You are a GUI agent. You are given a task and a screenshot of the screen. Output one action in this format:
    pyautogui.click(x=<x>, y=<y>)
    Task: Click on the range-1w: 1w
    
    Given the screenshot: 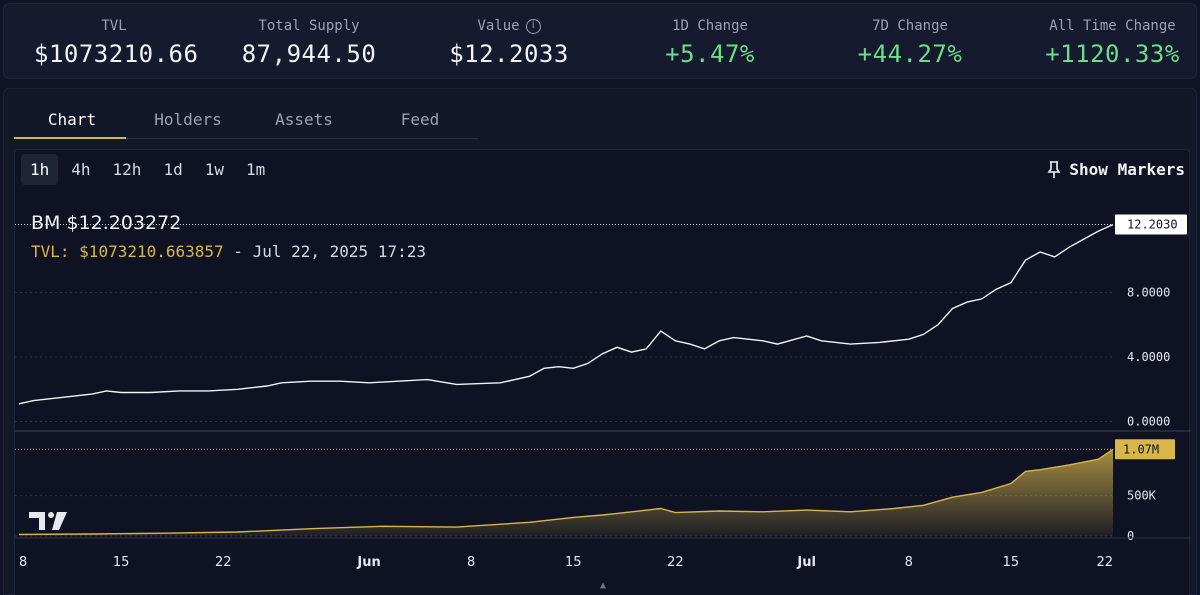 What is the action you would take?
    pyautogui.click(x=214, y=169)
    